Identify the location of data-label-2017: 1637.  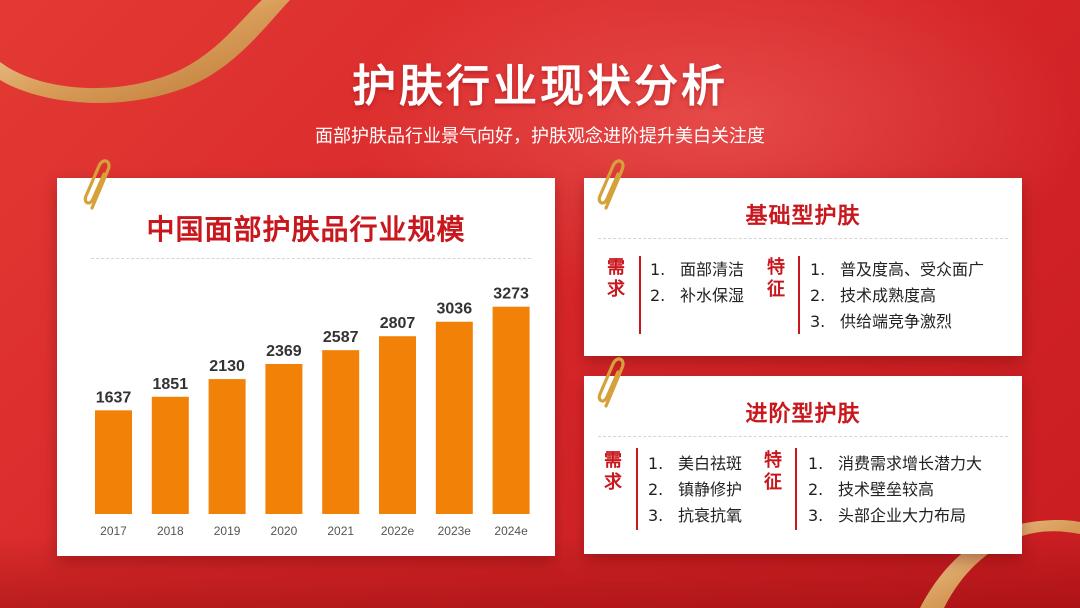
(114, 397).